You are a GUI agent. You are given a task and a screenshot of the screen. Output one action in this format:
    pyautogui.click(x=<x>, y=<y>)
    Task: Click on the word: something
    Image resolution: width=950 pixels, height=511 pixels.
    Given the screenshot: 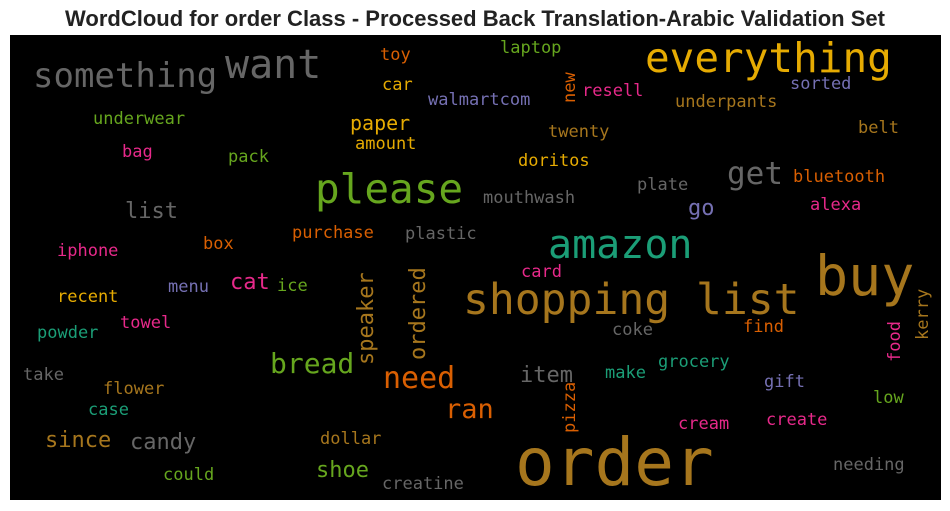 What is the action you would take?
    pyautogui.click(x=125, y=76)
    